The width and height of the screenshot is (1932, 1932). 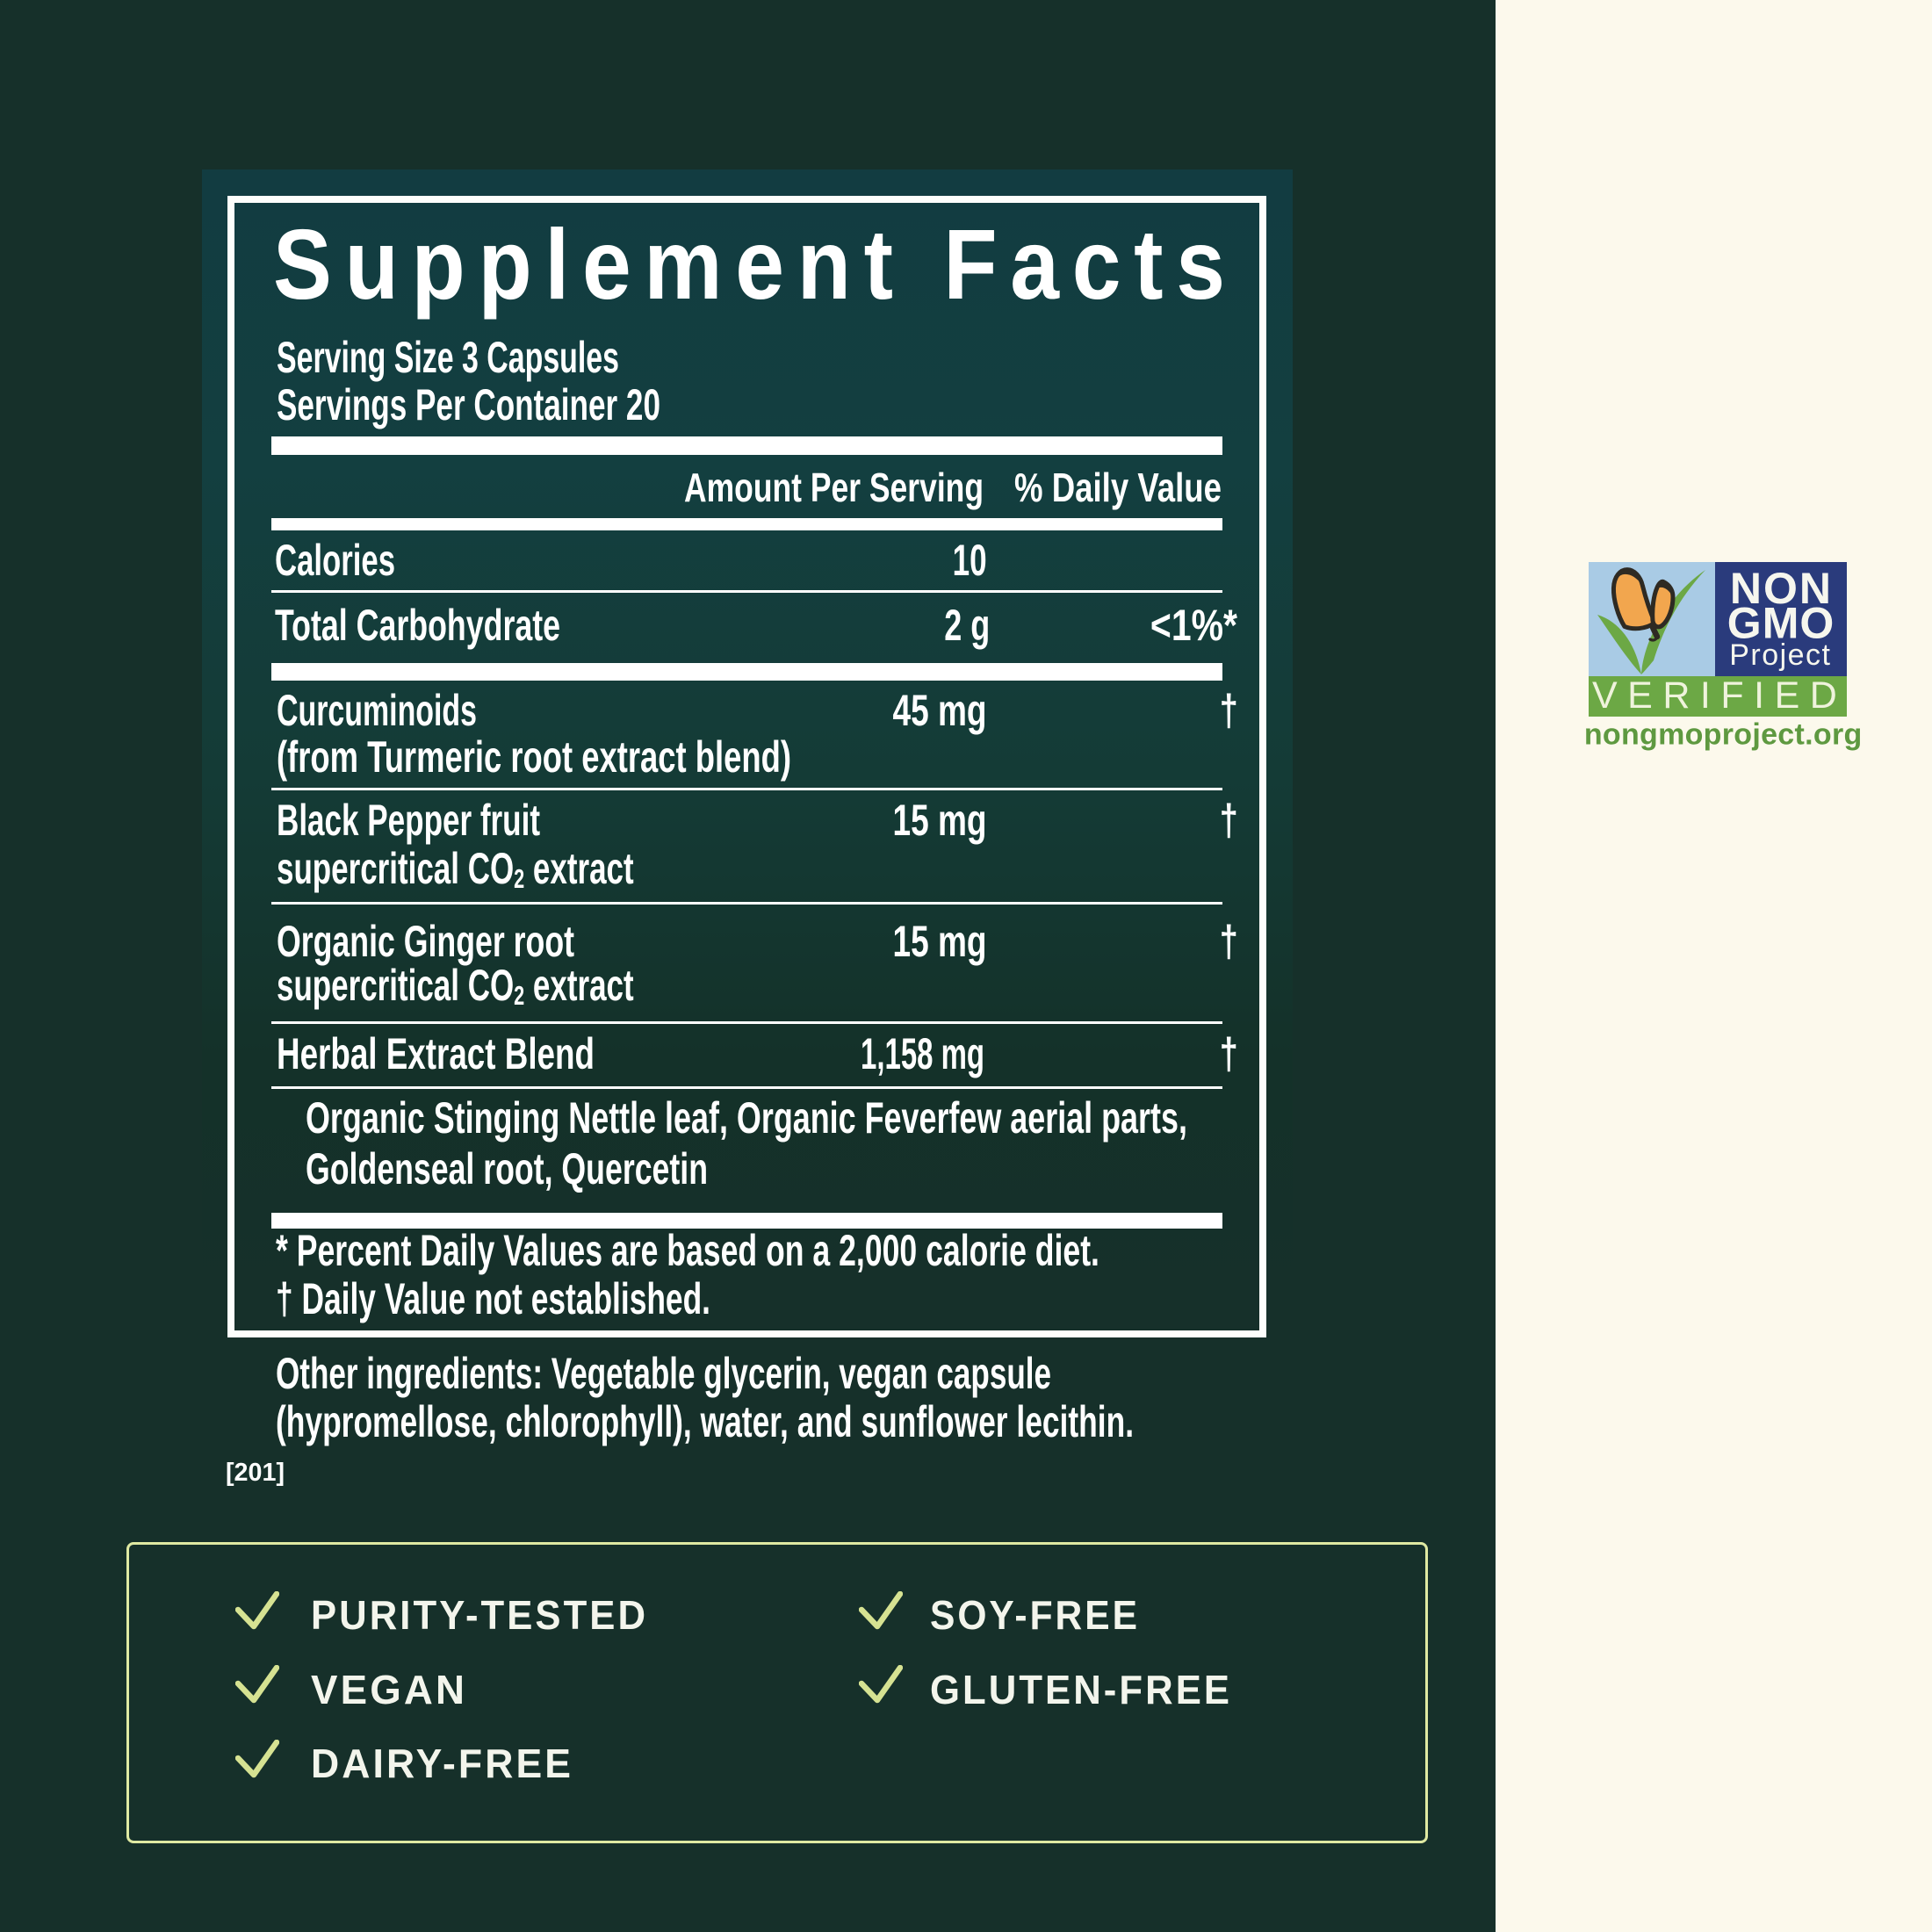 I want to click on svg-text: NON, so click(x=1781, y=589).